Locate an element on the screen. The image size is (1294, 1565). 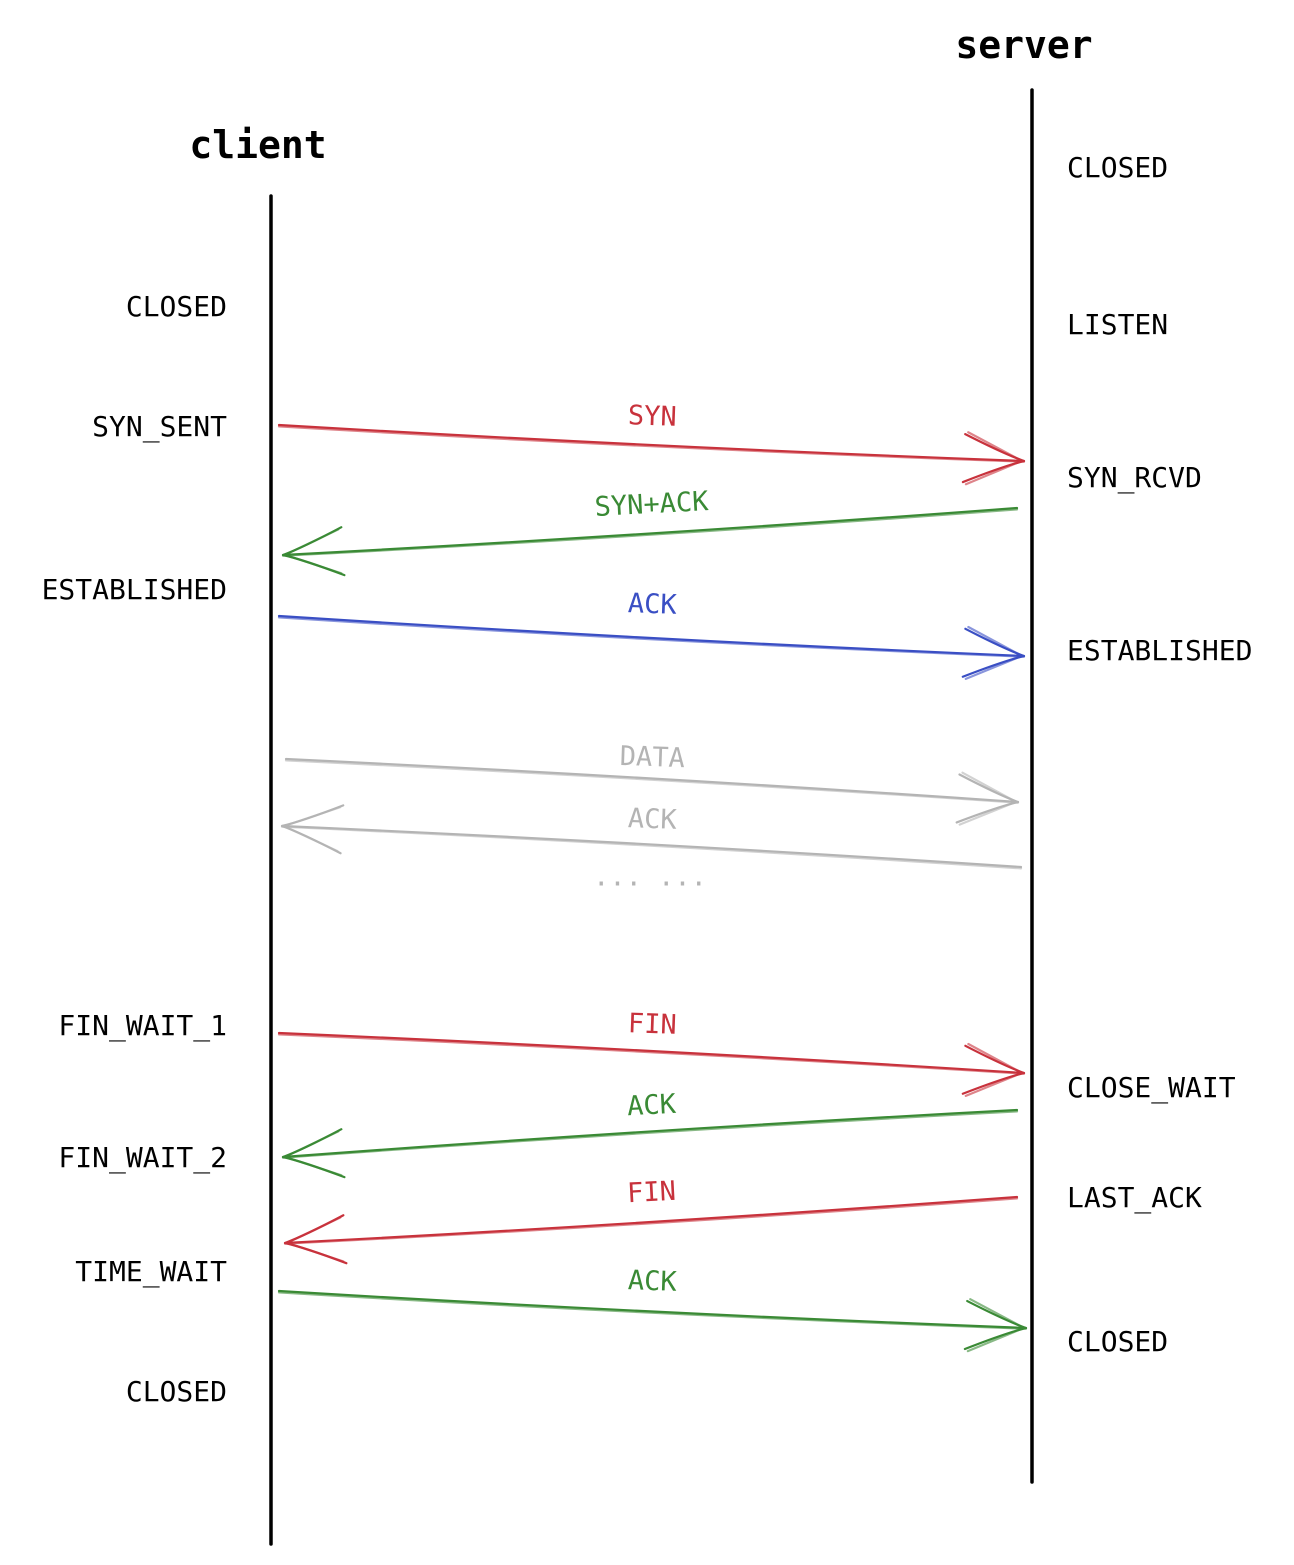
message-label-data: DATA is located at coordinates (652, 757).